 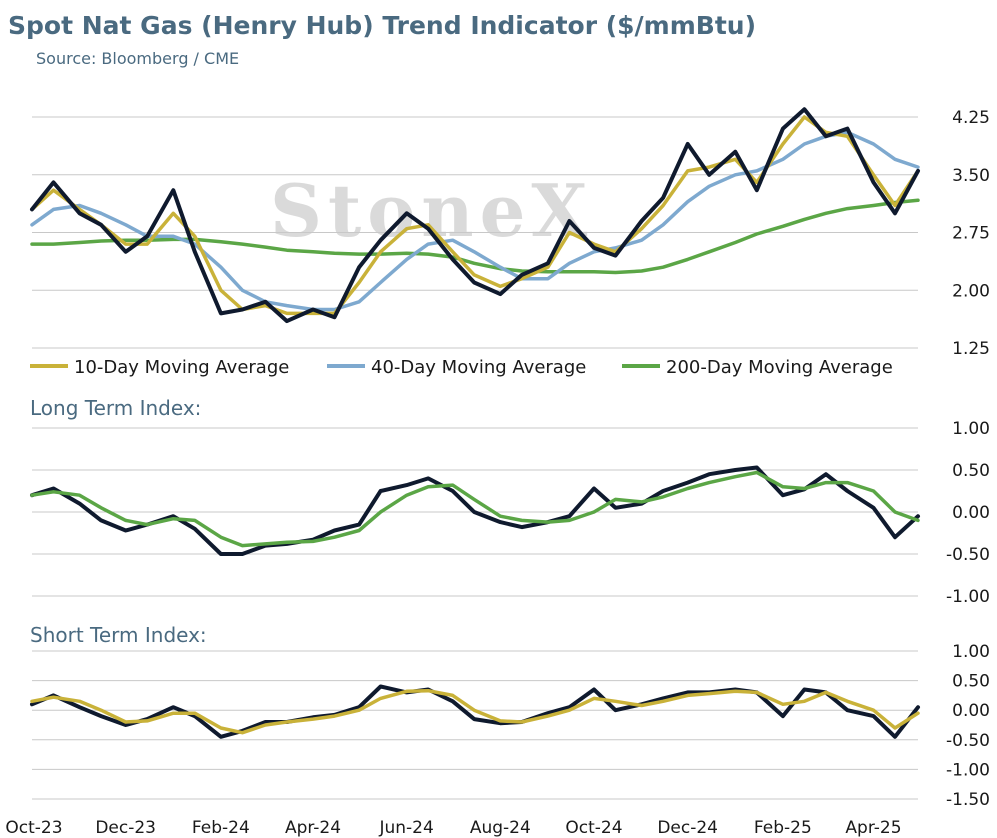 I want to click on short-series-signal, so click(x=475, y=711).